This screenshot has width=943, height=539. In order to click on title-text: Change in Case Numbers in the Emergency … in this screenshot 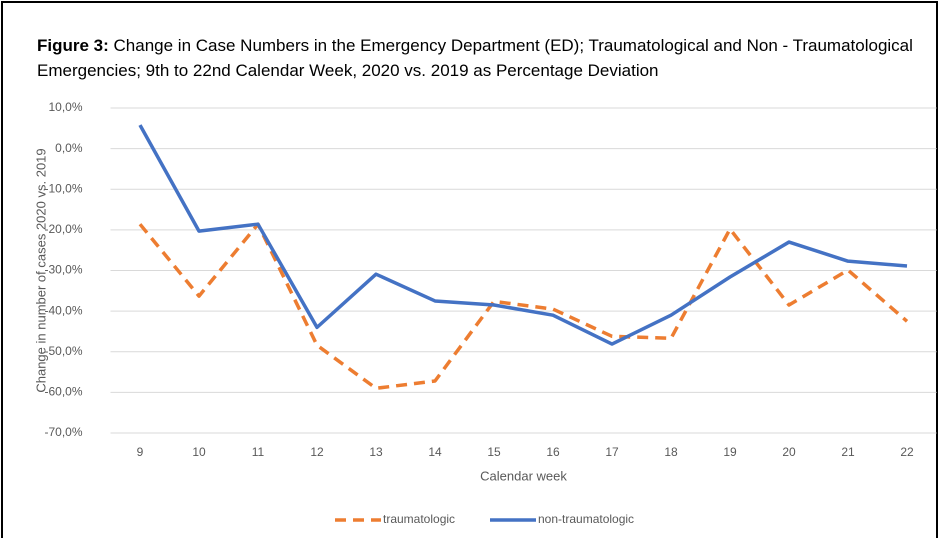, I will do `click(475, 58)`.